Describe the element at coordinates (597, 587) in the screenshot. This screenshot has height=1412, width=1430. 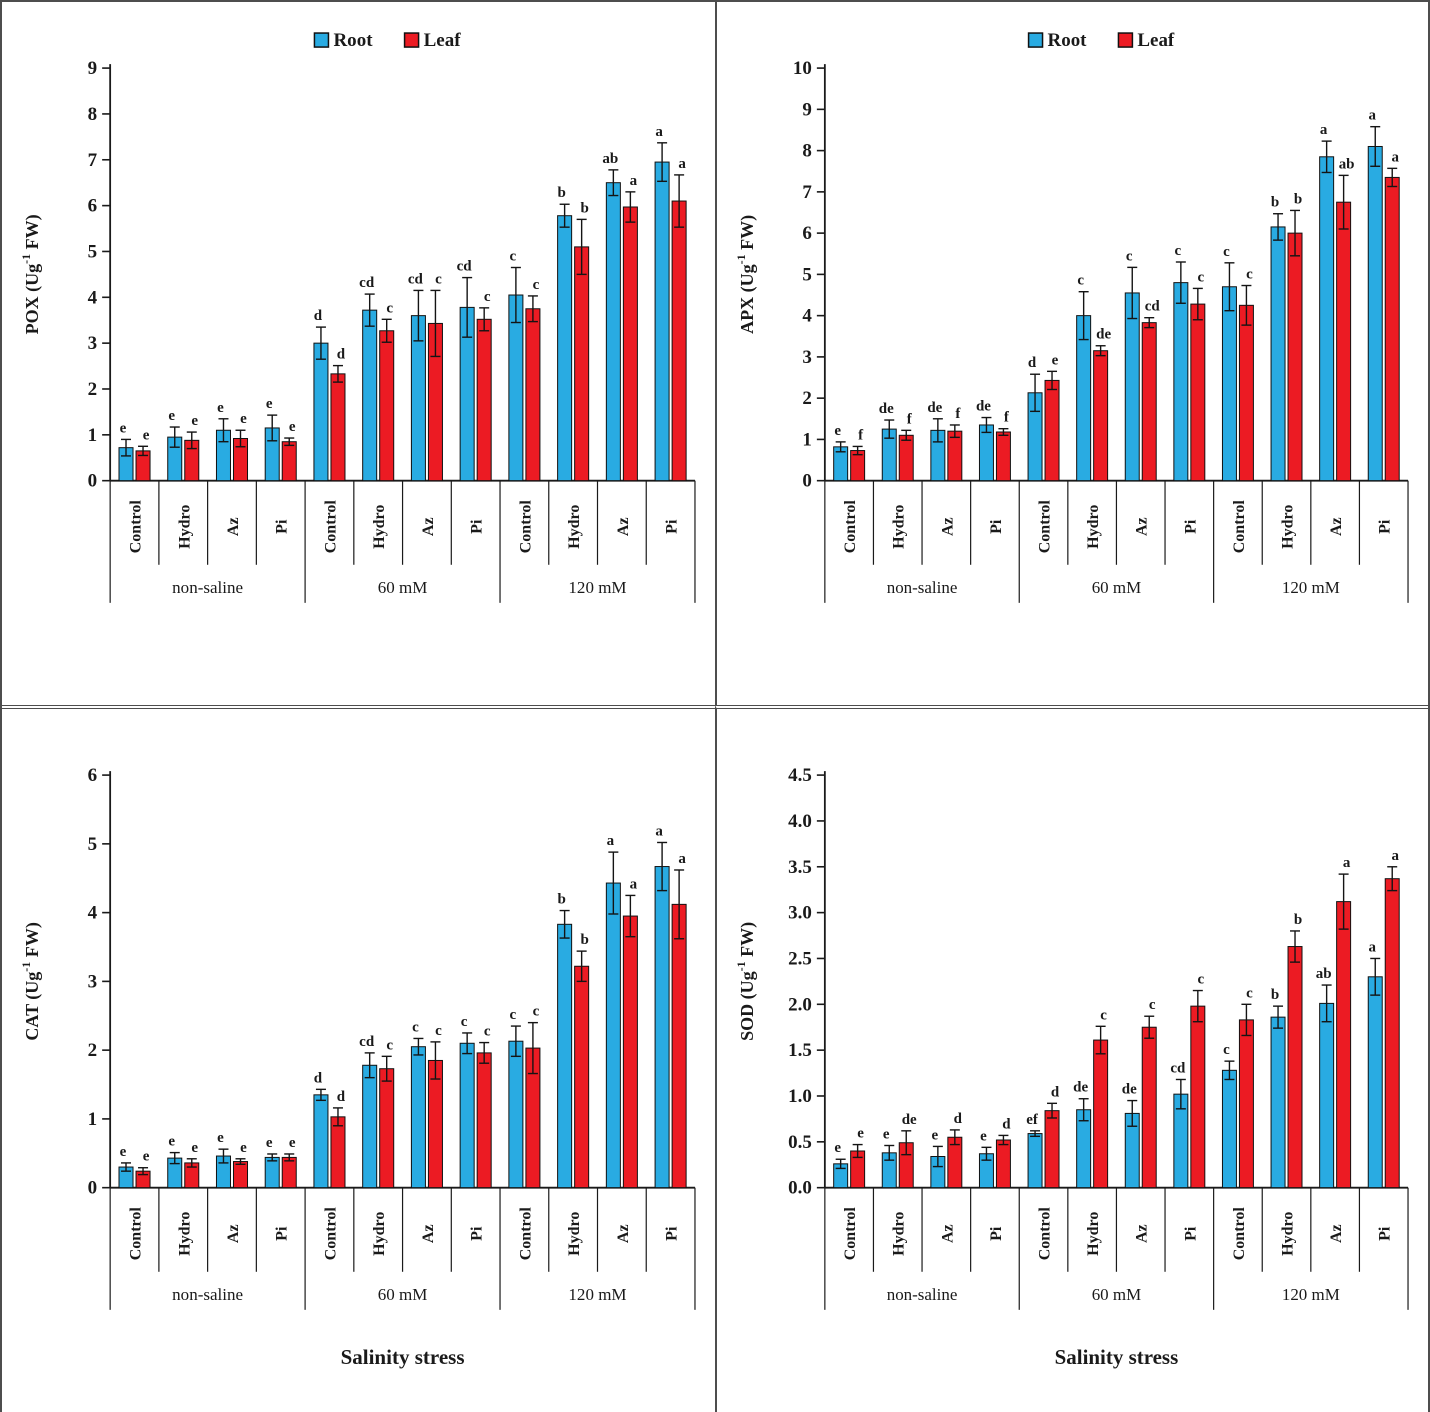
I see `group-label: 120 mM` at that location.